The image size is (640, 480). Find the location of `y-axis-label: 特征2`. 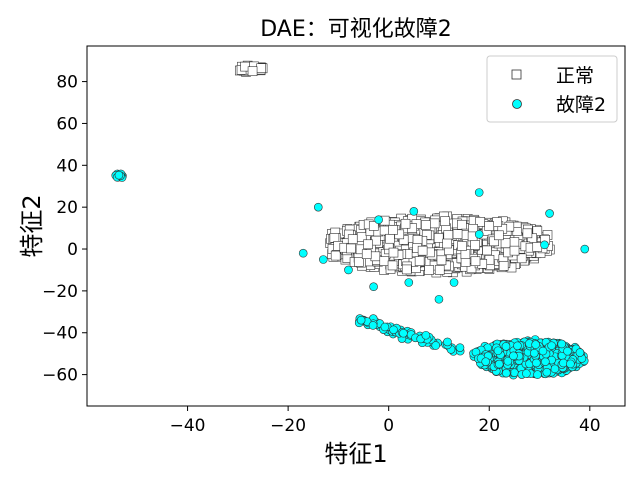

y-axis-label: 特征2 is located at coordinates (32, 225).